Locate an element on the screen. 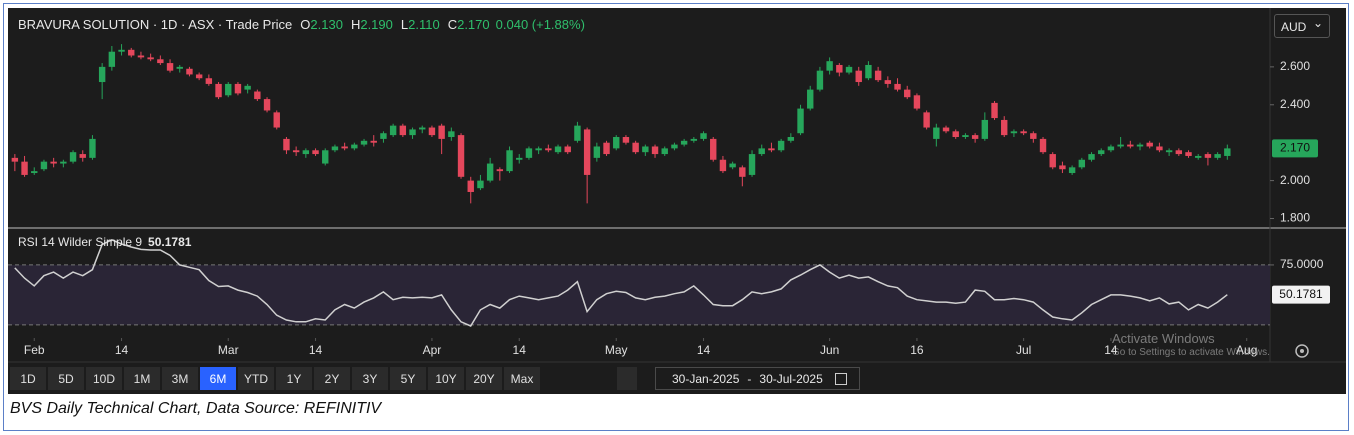 This screenshot has height=435, width=1354. rsi-value-label: 50.1781 is located at coordinates (1301, 294).